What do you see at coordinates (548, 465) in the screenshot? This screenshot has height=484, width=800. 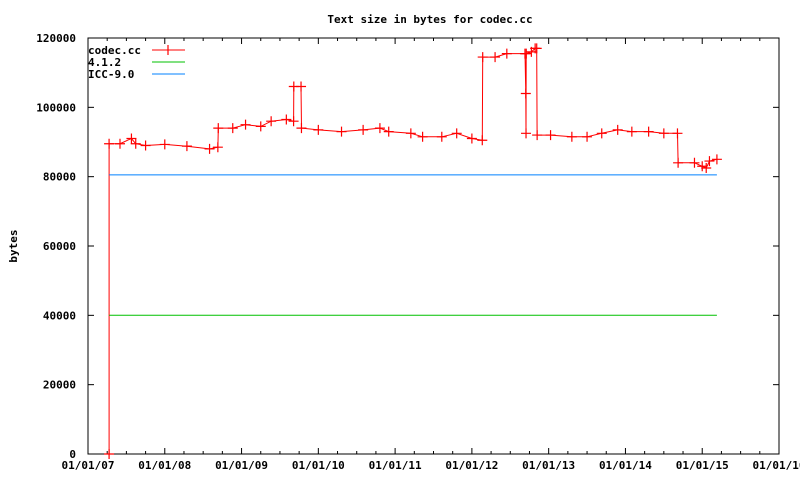 I see `x-tick-label: 01/01/13` at bounding box center [548, 465].